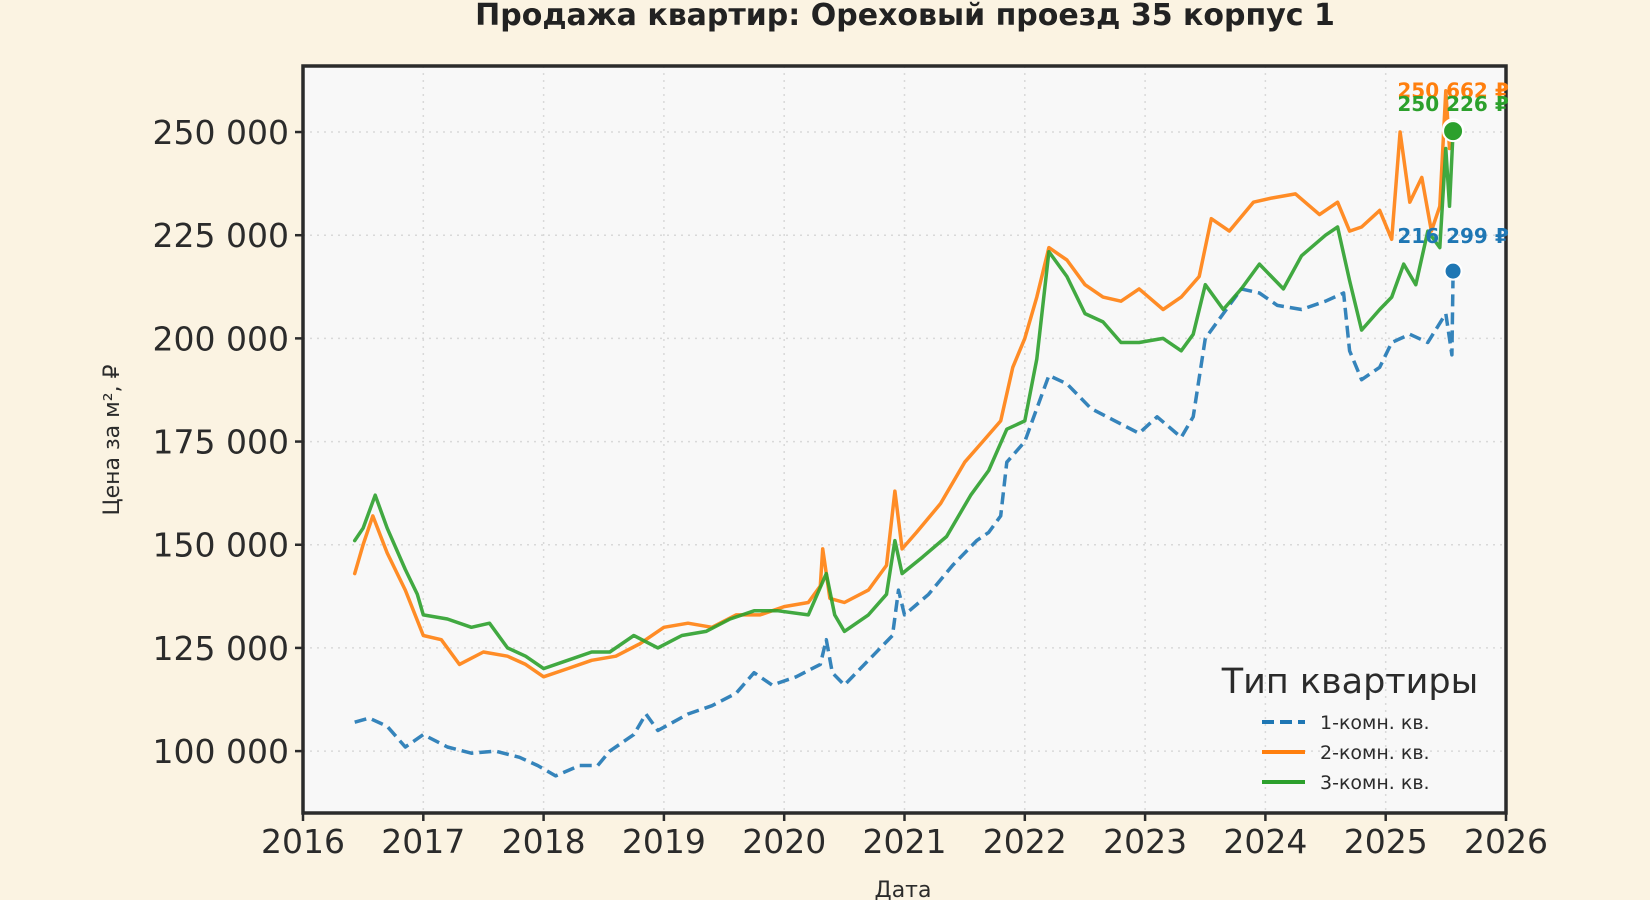 The height and width of the screenshot is (900, 1650). I want to click on end-markers: 216 299 ₽ 250 662 ₽250 226 ₽, so click(1453, 179).